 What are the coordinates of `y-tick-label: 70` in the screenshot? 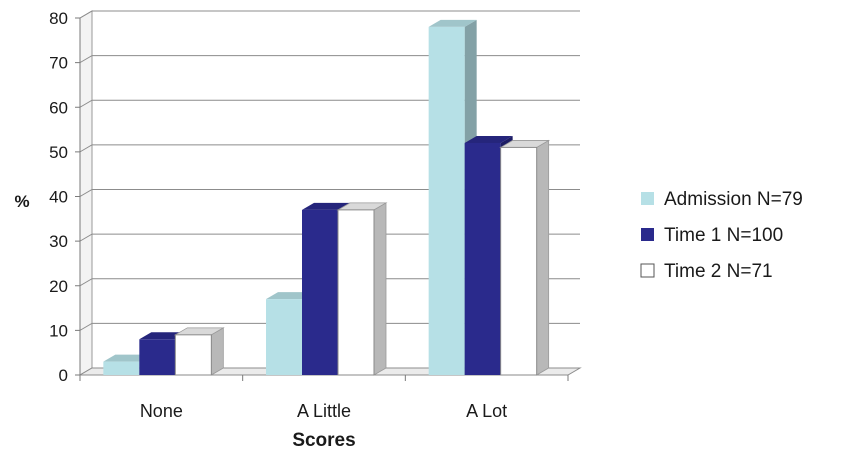 It's located at (58, 63).